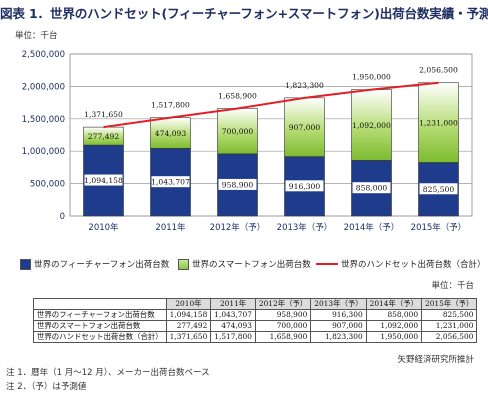  Describe the element at coordinates (108, 373) in the screenshot. I see `footnote-1: 注 1．暦年（1 月～12 月）、メーカー出荷台数ベース` at that location.